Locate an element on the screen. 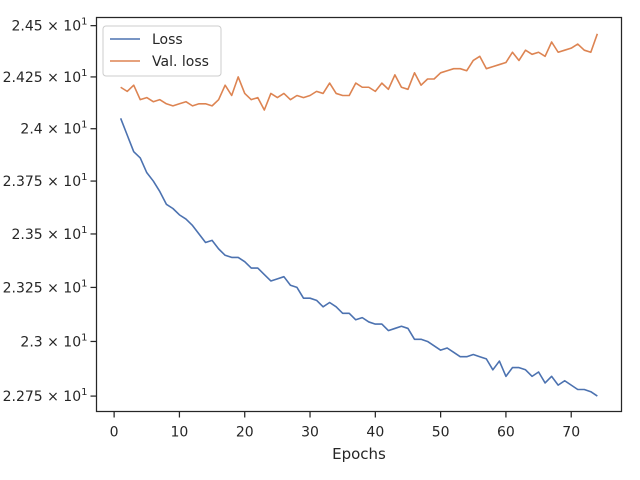 The width and height of the screenshot is (640, 480). y-tick-label: 2.375 × 10¹ is located at coordinates (45, 181).